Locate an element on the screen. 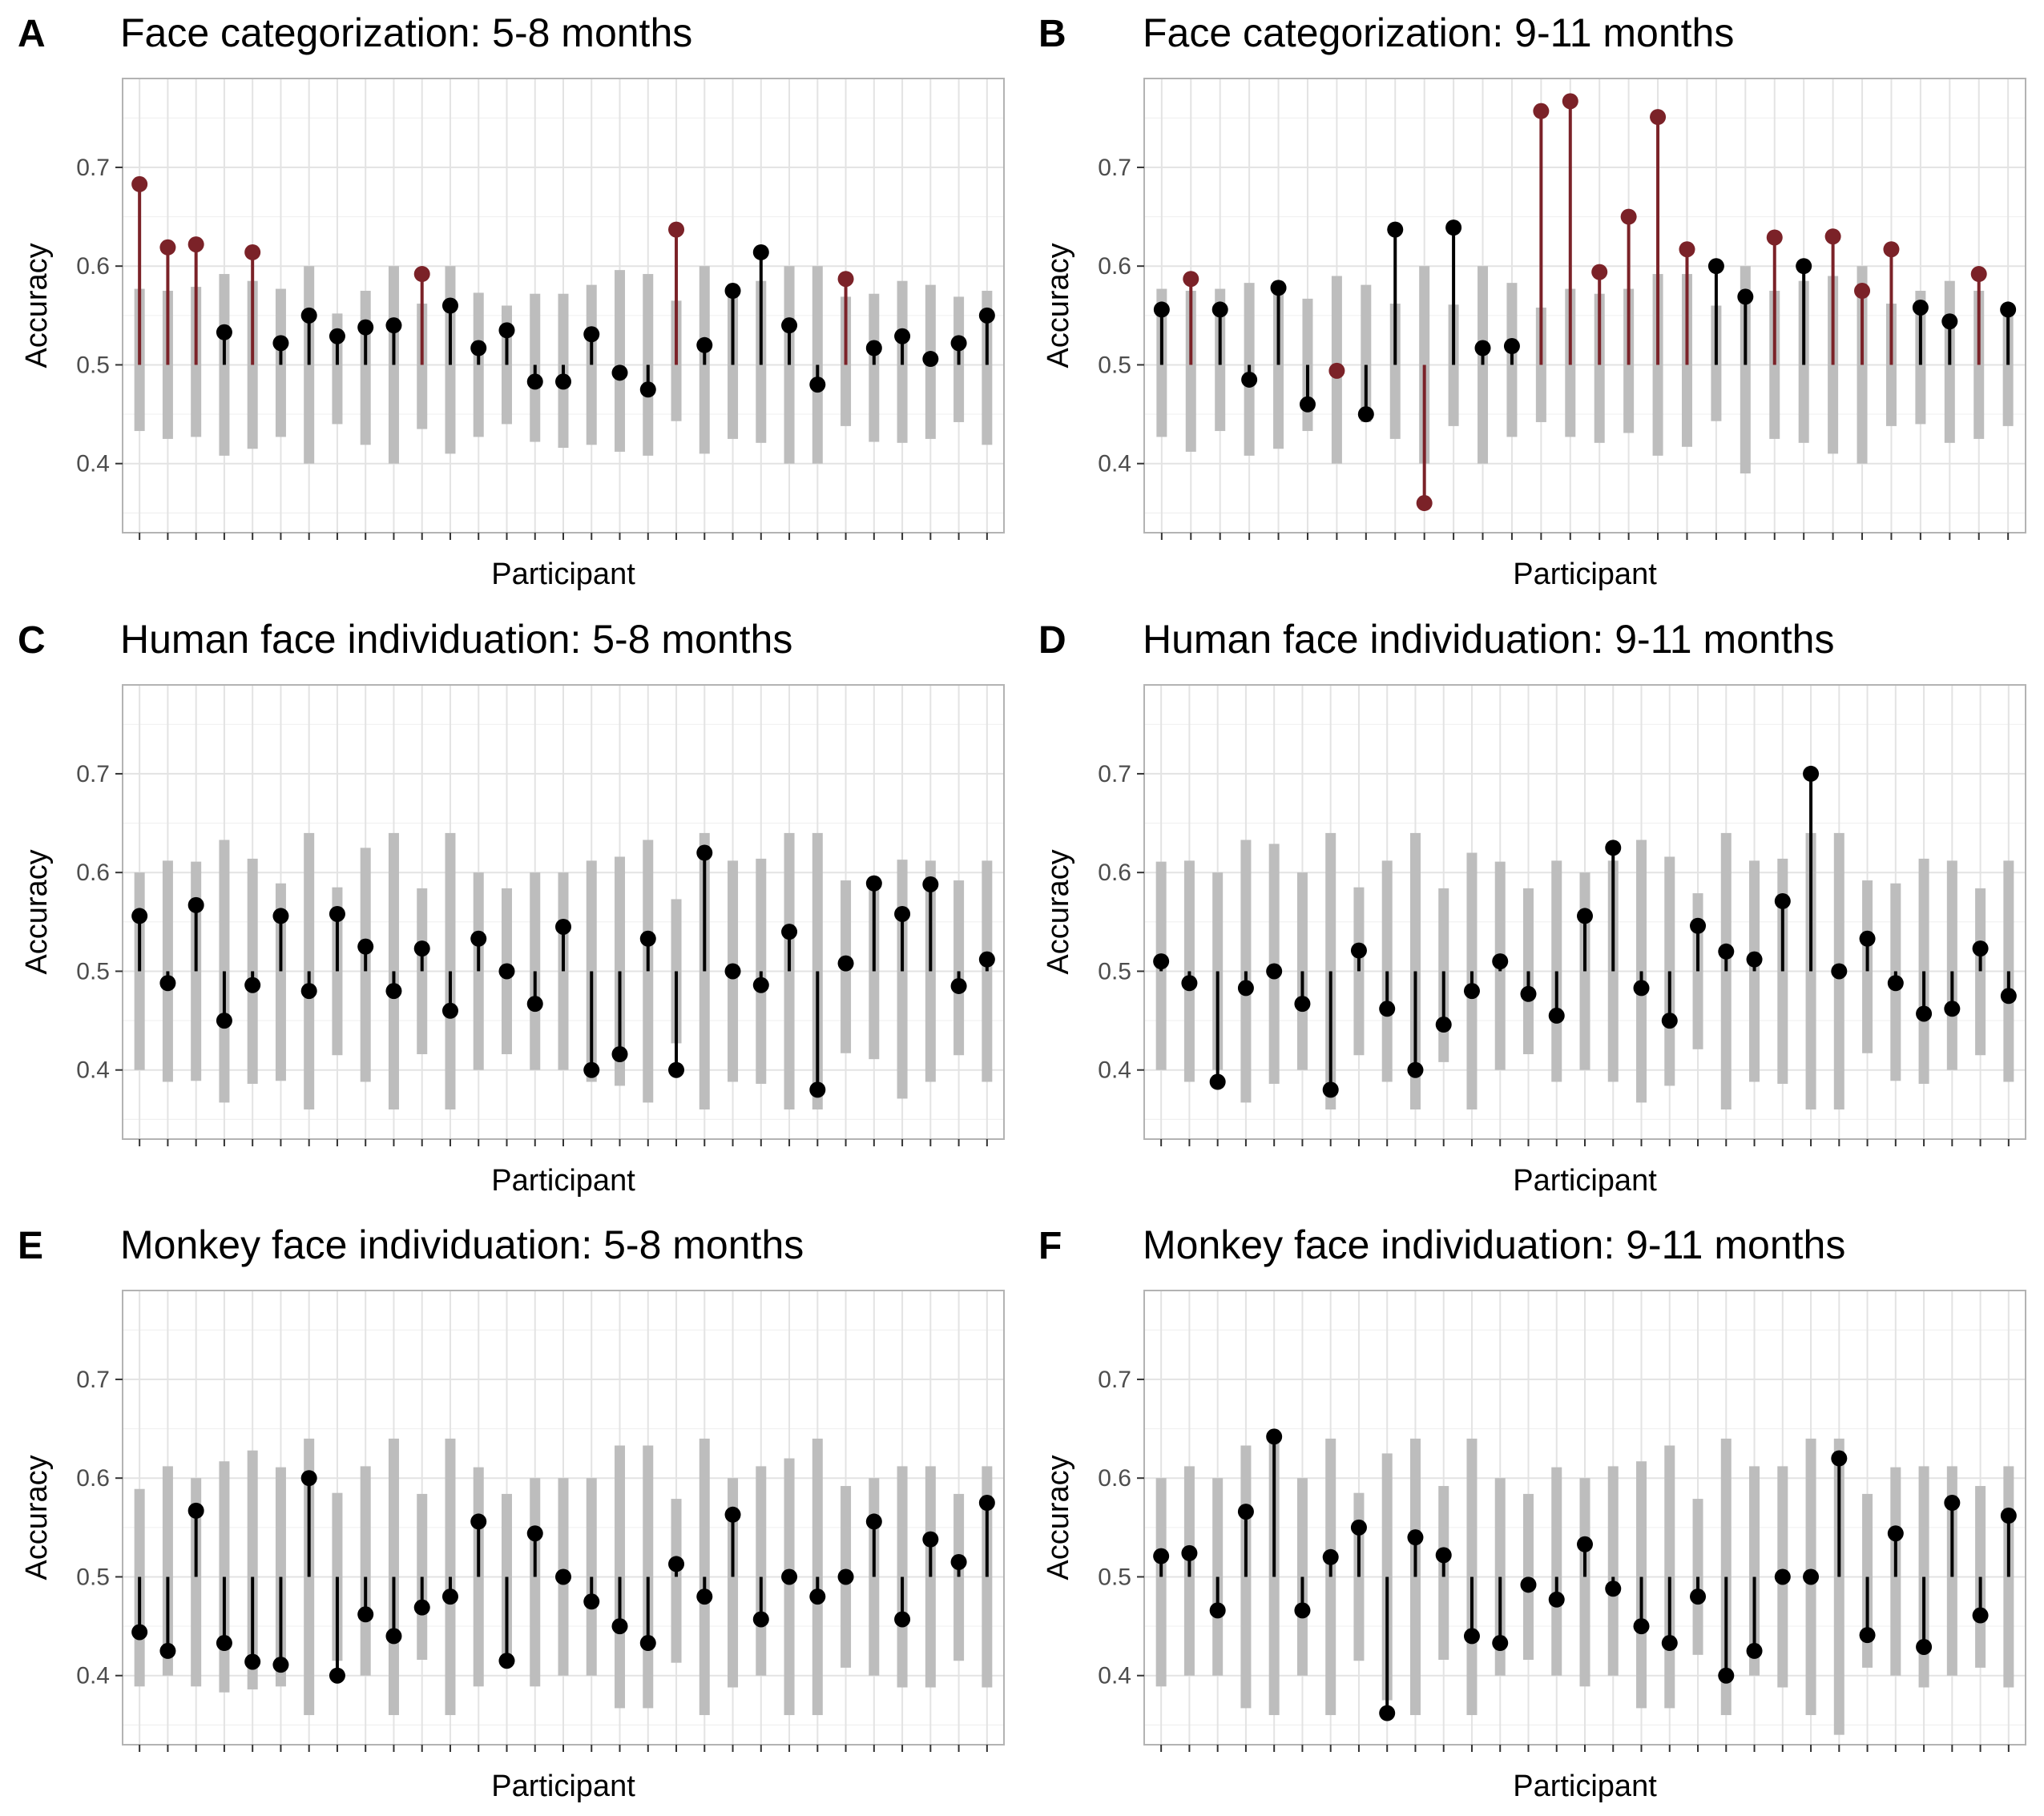 The width and height of the screenshot is (2044, 1816). panel-c-y-tick-label: 0.6 is located at coordinates (93, 873).